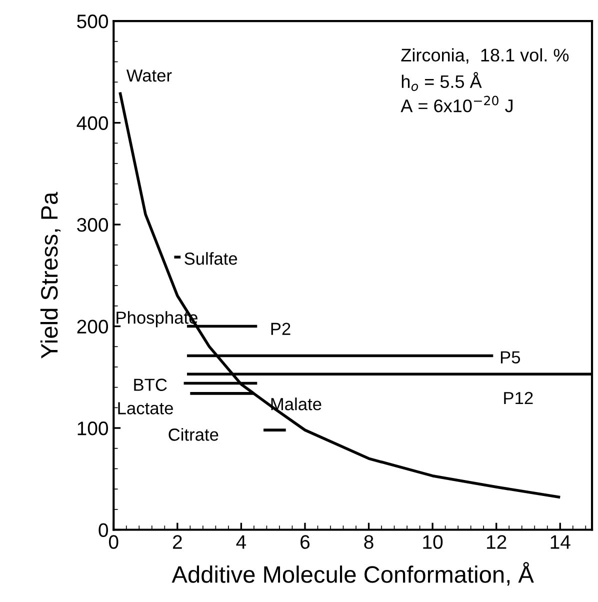 The height and width of the screenshot is (602, 598). What do you see at coordinates (353, 574) in the screenshot?
I see `x-axis-title: Additive Molecule Conformation, Å` at bounding box center [353, 574].